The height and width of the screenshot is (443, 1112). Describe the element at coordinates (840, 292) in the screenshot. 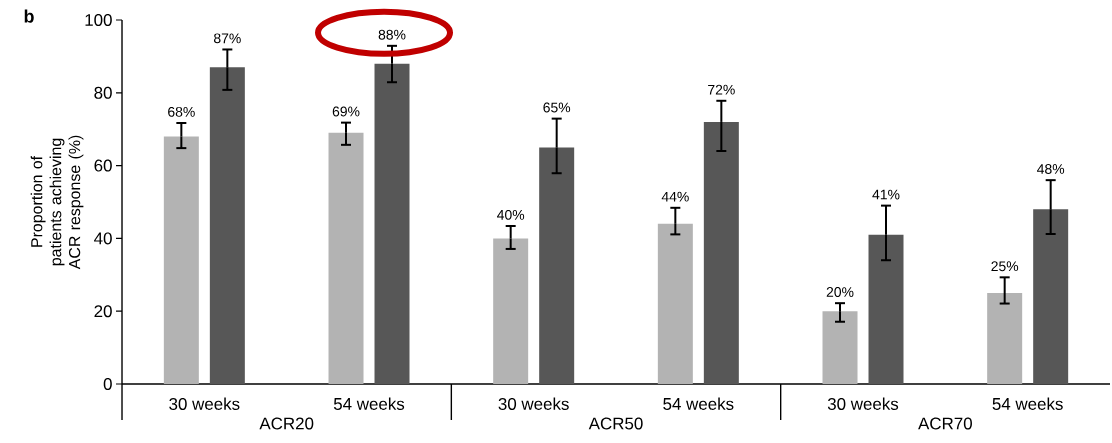

I see `data-label: 20%` at that location.